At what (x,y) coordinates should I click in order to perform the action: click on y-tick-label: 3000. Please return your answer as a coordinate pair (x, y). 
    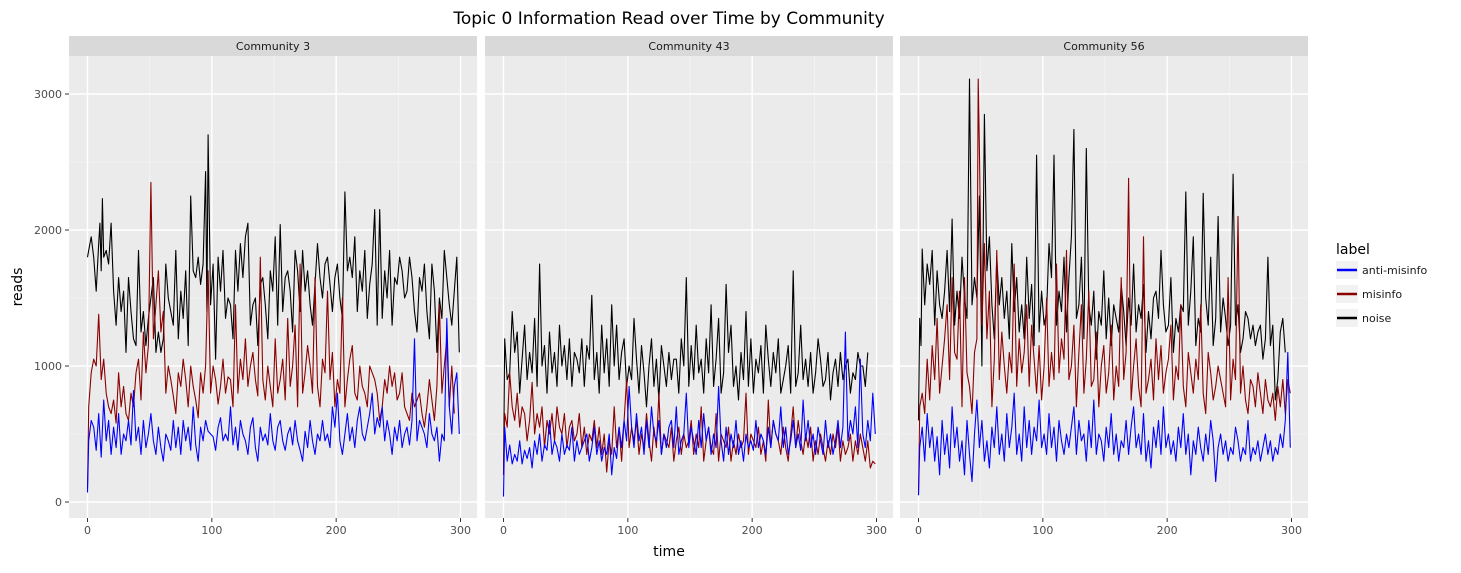
    Looking at the image, I should click on (48, 94).